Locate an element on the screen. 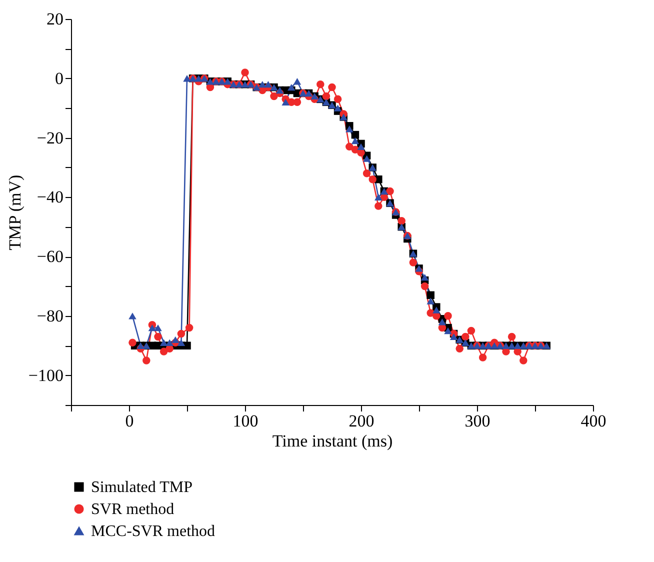 The image size is (654, 562). legend-label: MCC-SVR method is located at coordinates (153, 531).